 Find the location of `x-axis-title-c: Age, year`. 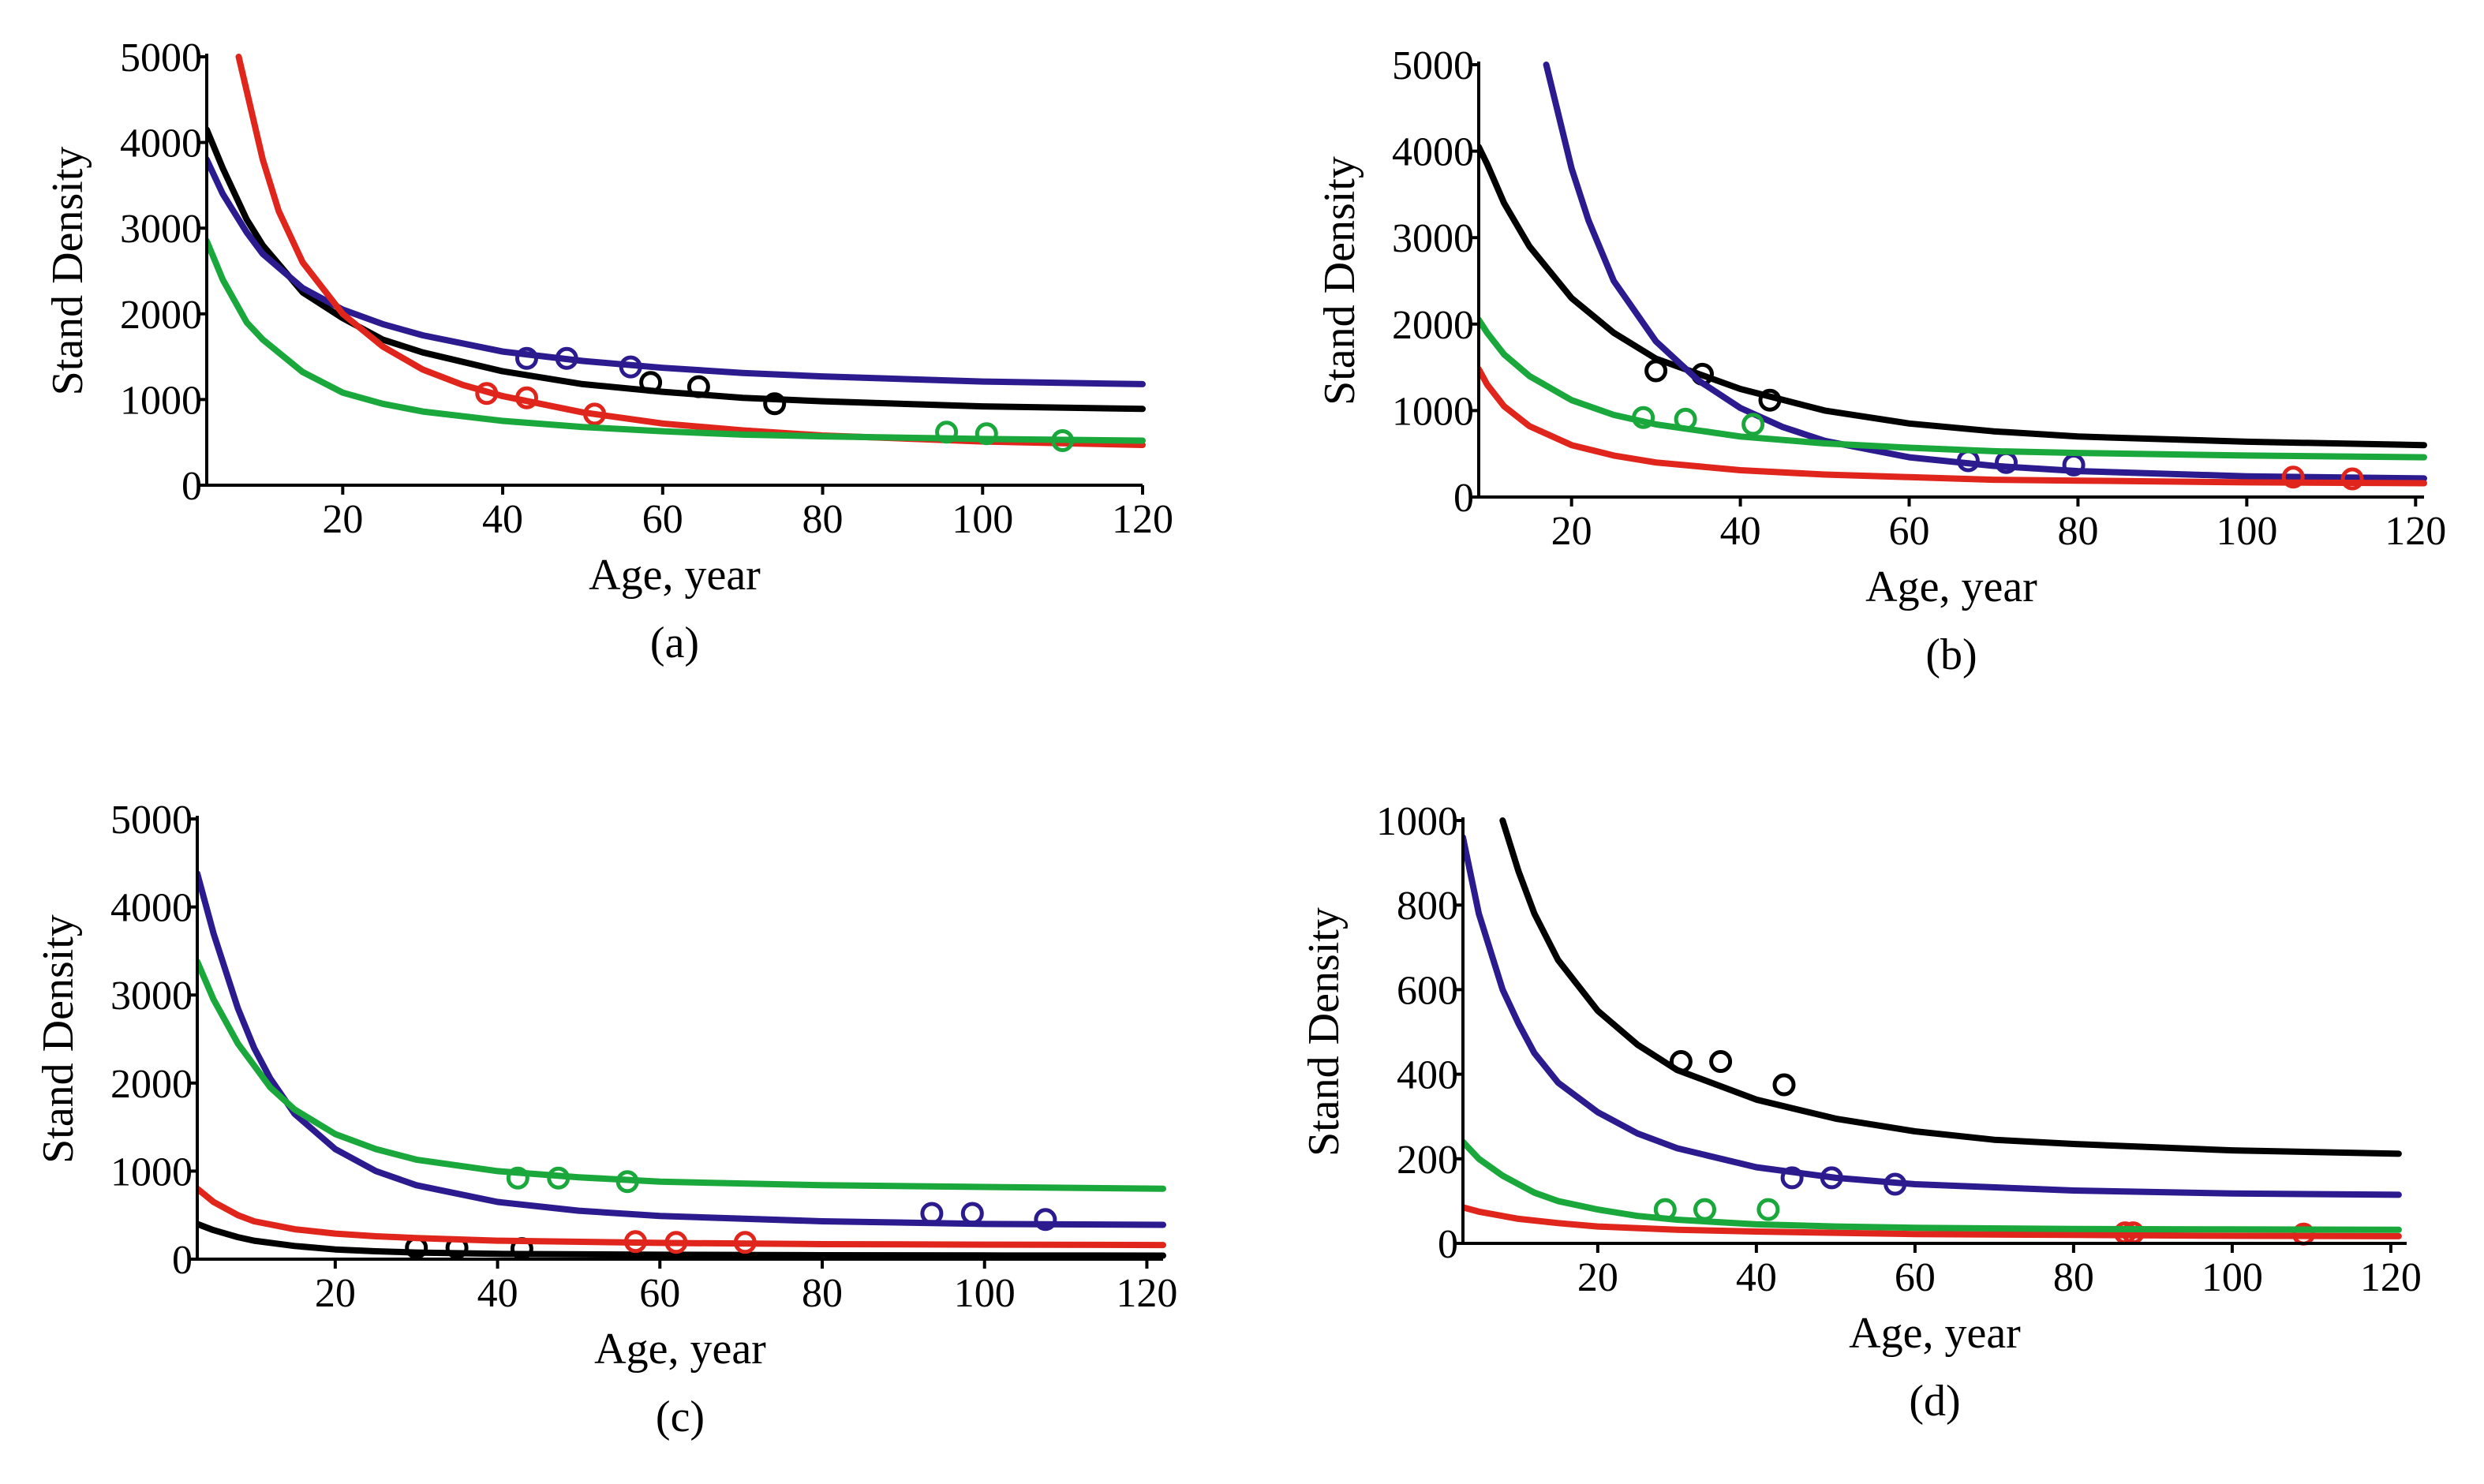

x-axis-title-c: Age, year is located at coordinates (680, 1349).